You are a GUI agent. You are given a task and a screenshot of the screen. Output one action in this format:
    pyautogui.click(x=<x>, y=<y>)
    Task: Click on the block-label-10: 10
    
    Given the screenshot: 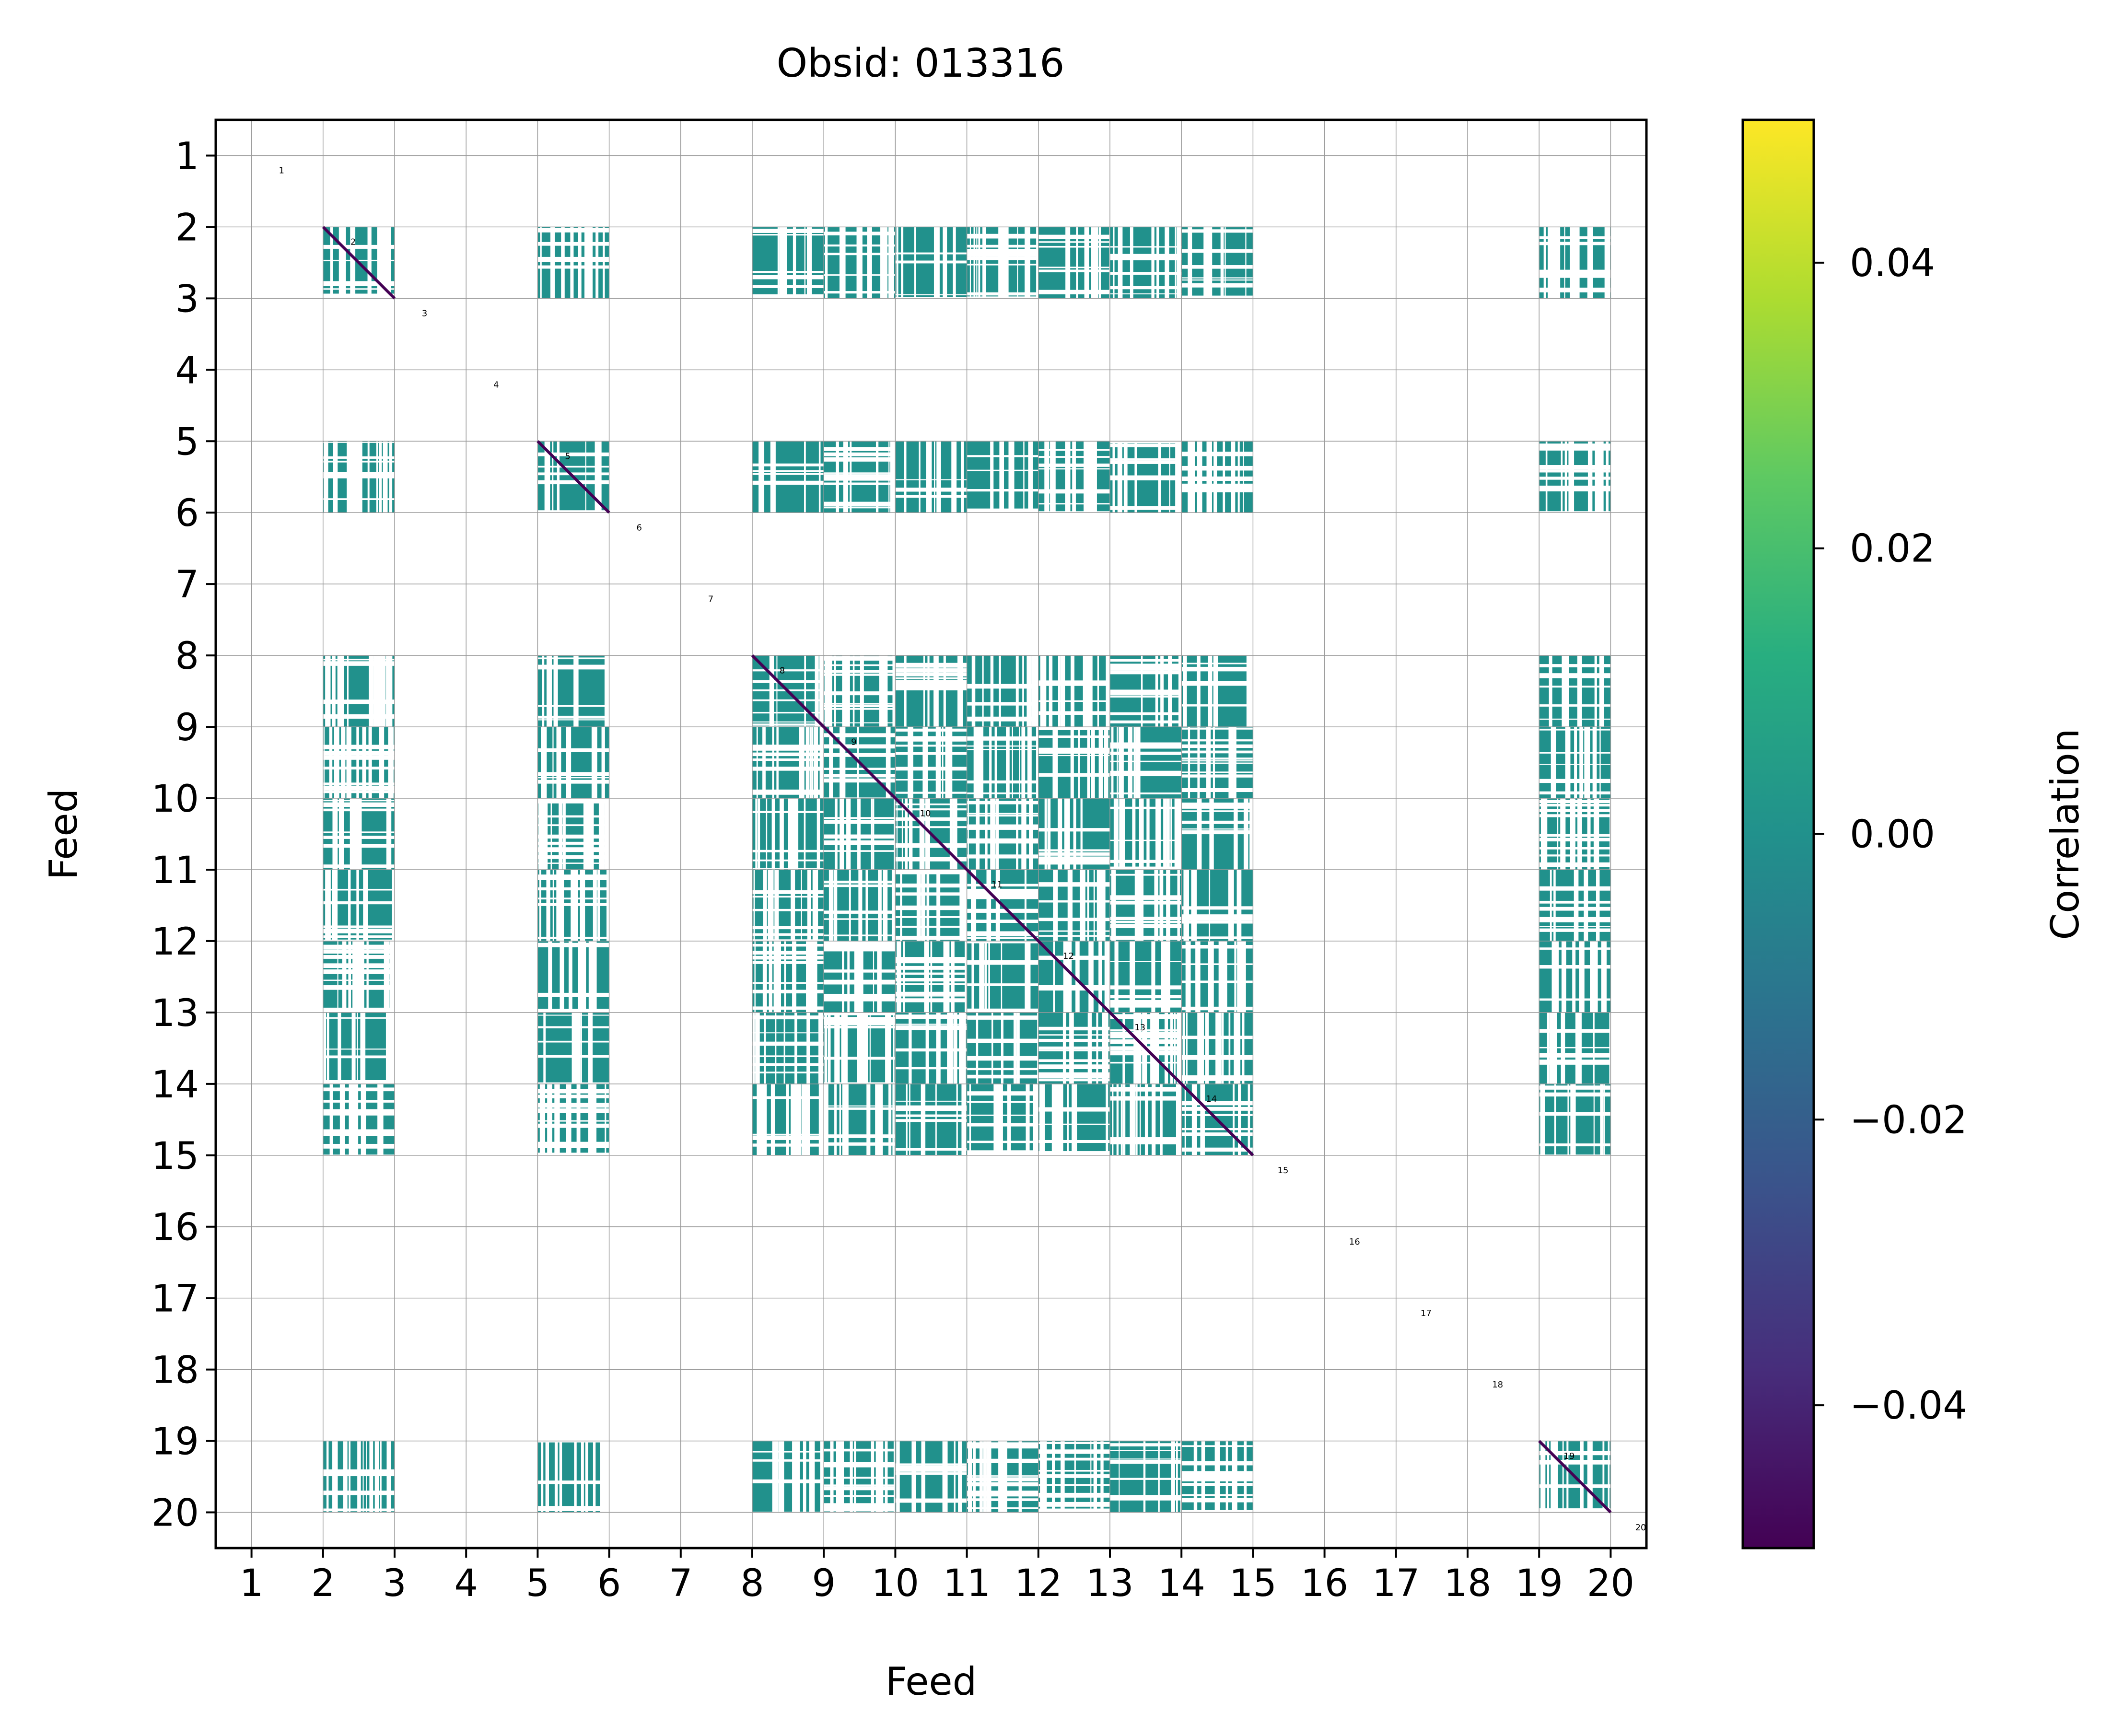 What is the action you would take?
    pyautogui.click(x=925, y=813)
    